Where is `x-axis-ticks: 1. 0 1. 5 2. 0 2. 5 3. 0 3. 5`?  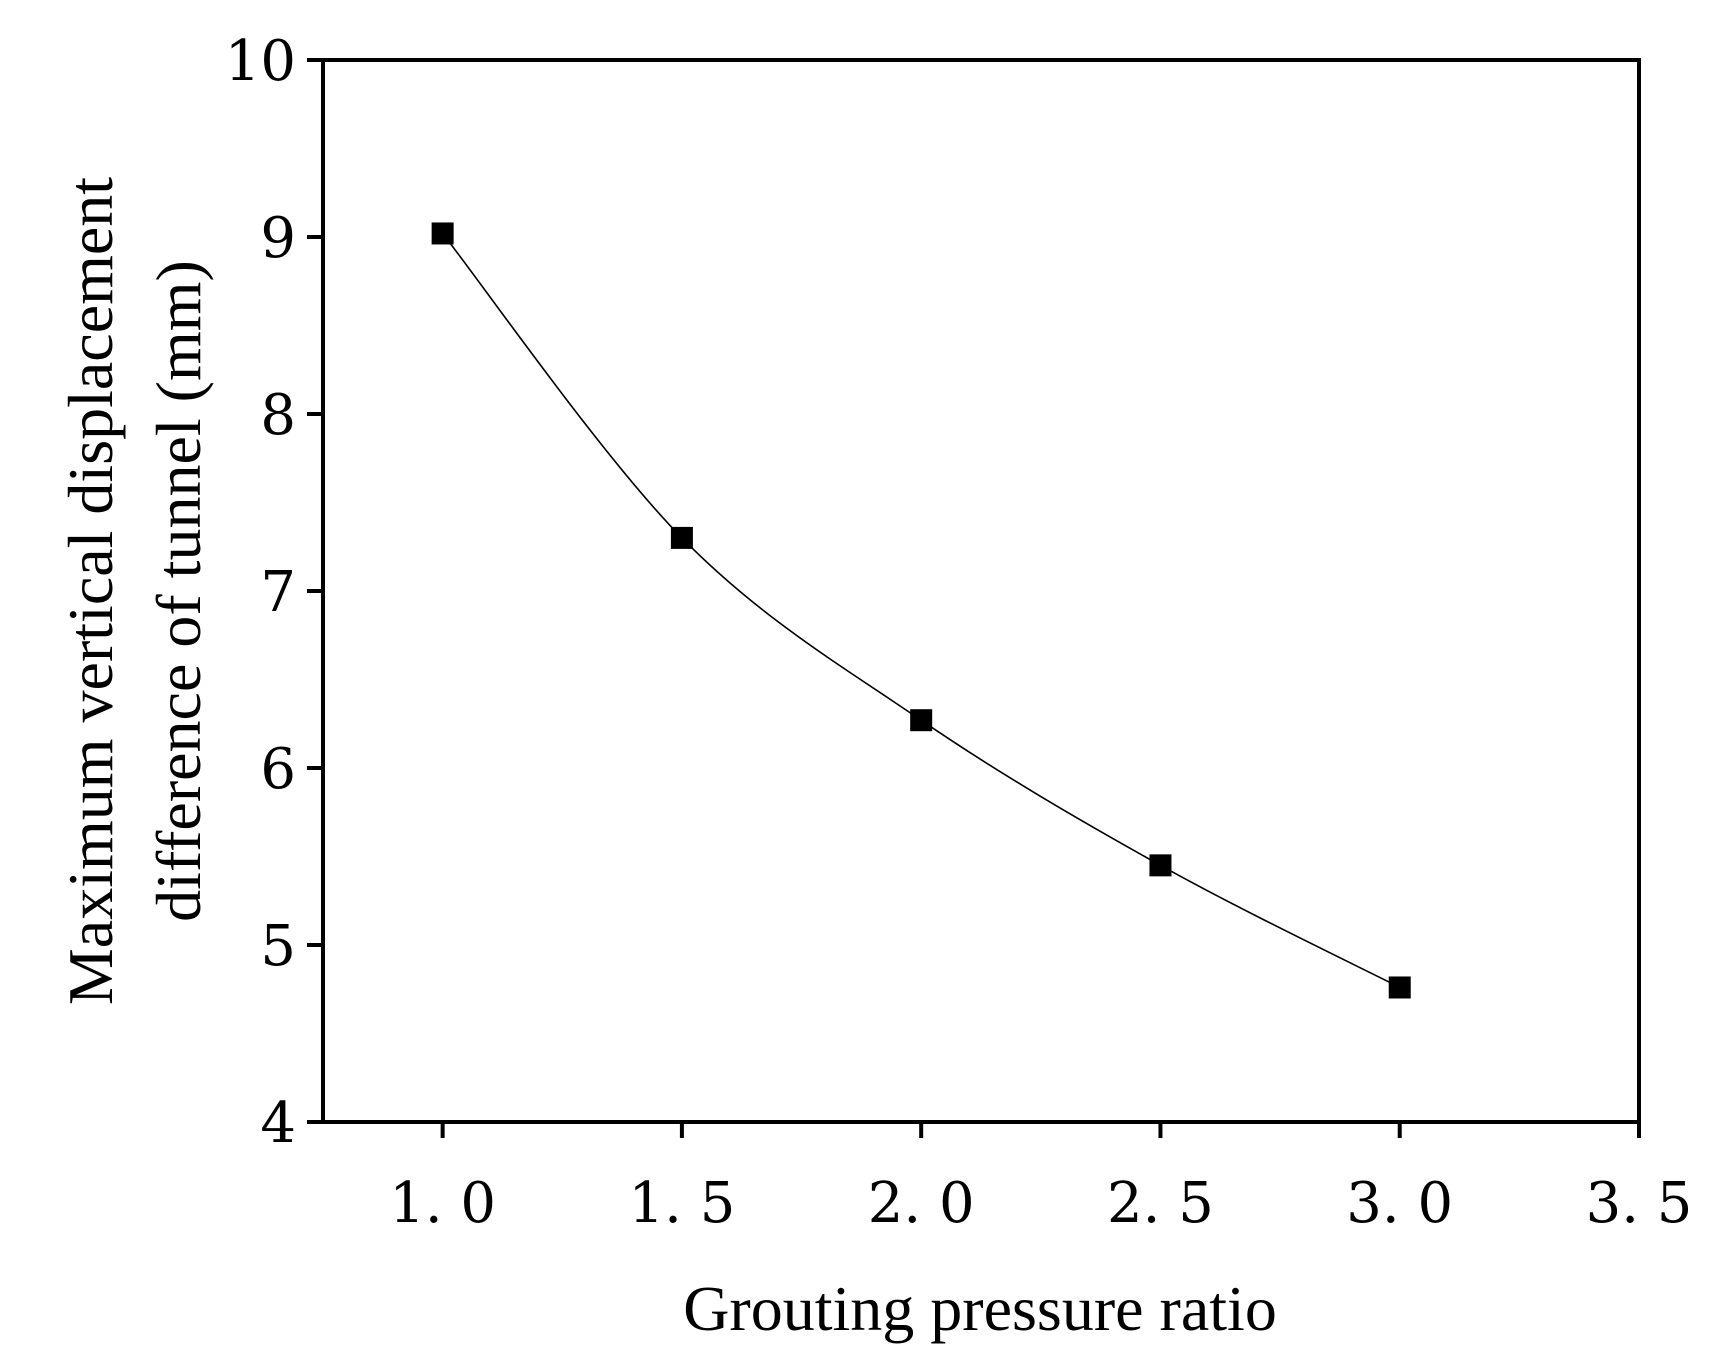
x-axis-ticks: 1. 0 1. 5 2. 0 2. 5 3. 0 3. 5 is located at coordinates (1040, 1179).